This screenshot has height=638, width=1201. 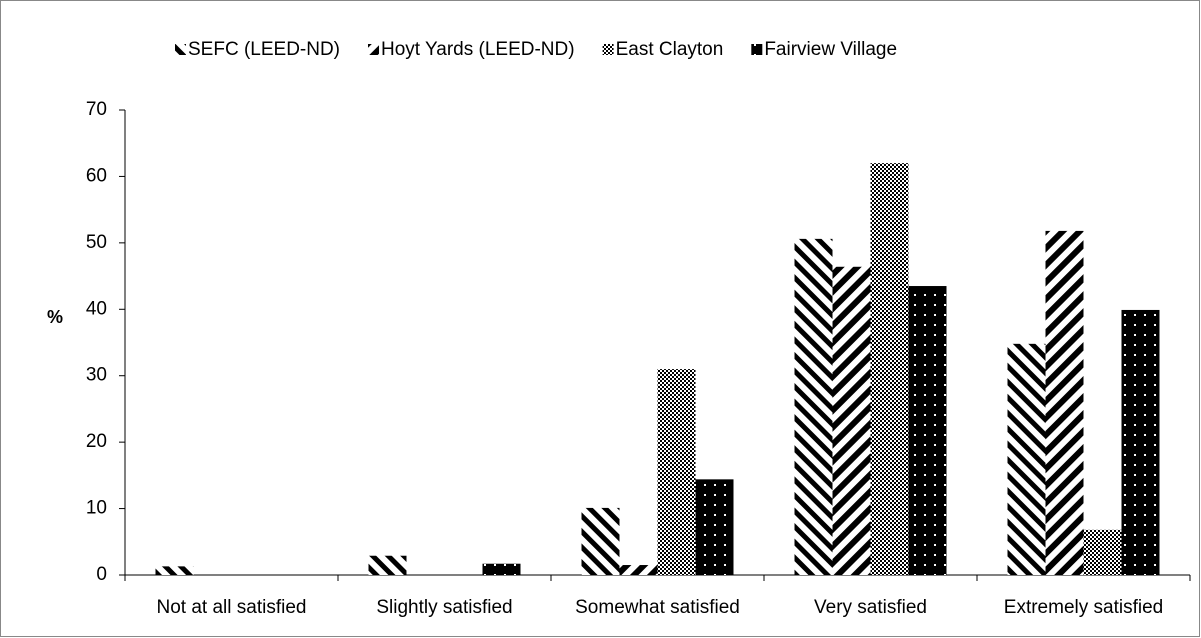 I want to click on x-tick-label: Not at all satisfied, so click(x=232, y=607).